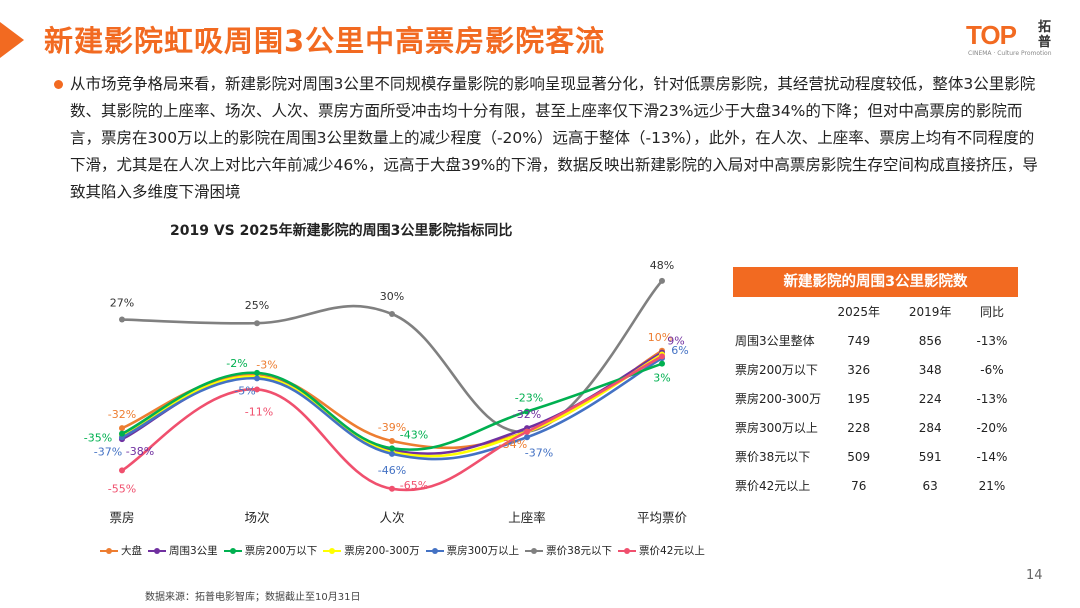  I want to click on table-row: 周围3公里整体 749 856 -13%, so click(875, 340).